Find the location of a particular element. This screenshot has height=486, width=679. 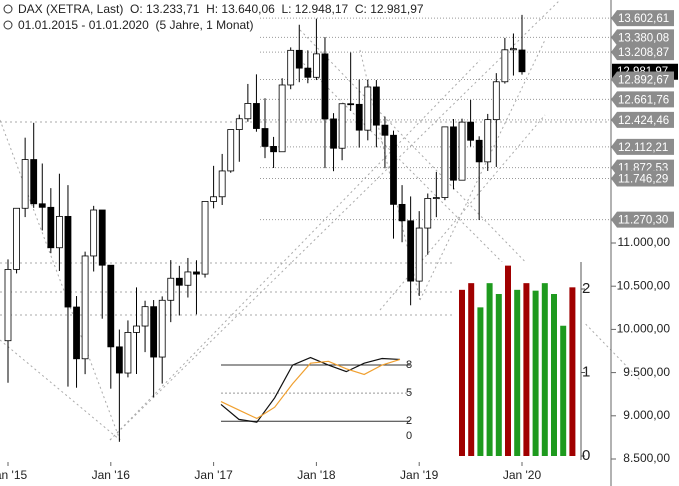

level-label: 13.602,61 is located at coordinates (643, 19).